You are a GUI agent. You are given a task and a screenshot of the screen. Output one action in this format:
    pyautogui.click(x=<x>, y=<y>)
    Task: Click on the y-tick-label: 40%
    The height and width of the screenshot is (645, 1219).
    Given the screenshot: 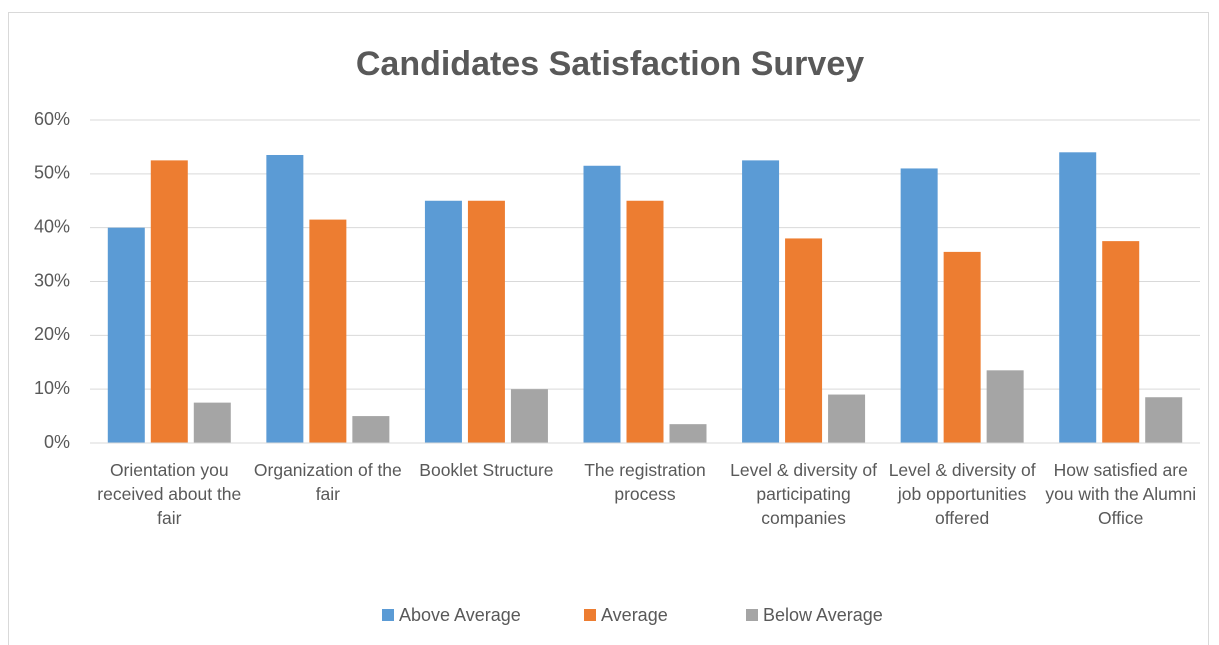 What is the action you would take?
    pyautogui.click(x=52, y=226)
    